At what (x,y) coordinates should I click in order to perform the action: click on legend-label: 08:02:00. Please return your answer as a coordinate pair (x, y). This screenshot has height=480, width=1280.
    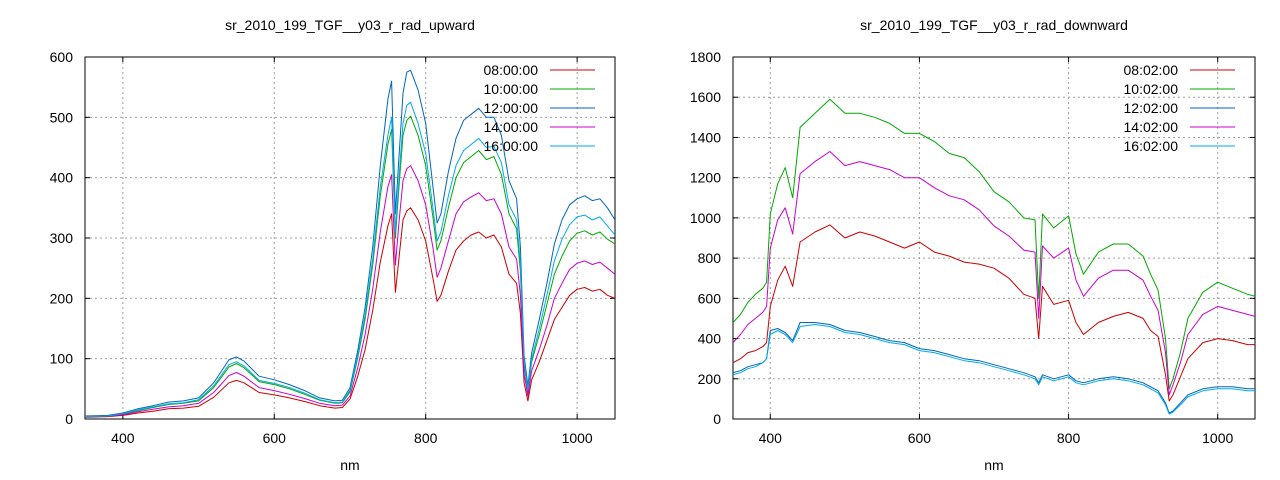
    Looking at the image, I should click on (1151, 70).